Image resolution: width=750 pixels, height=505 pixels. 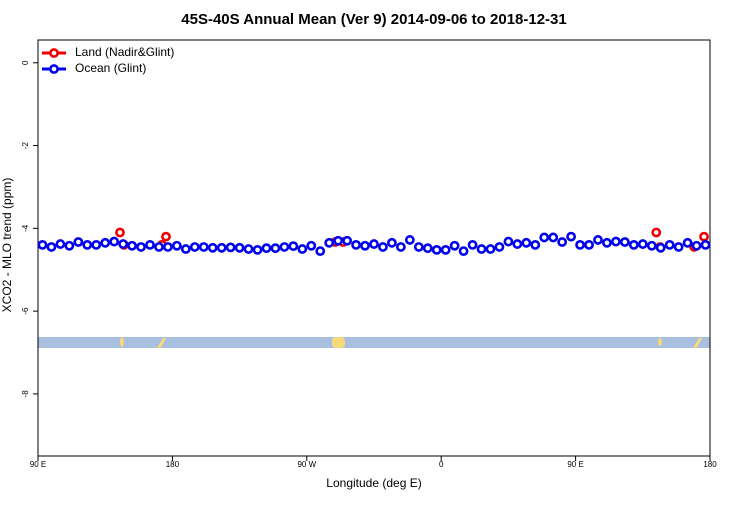 I want to click on y-tick-label: 0, so click(x=25, y=62).